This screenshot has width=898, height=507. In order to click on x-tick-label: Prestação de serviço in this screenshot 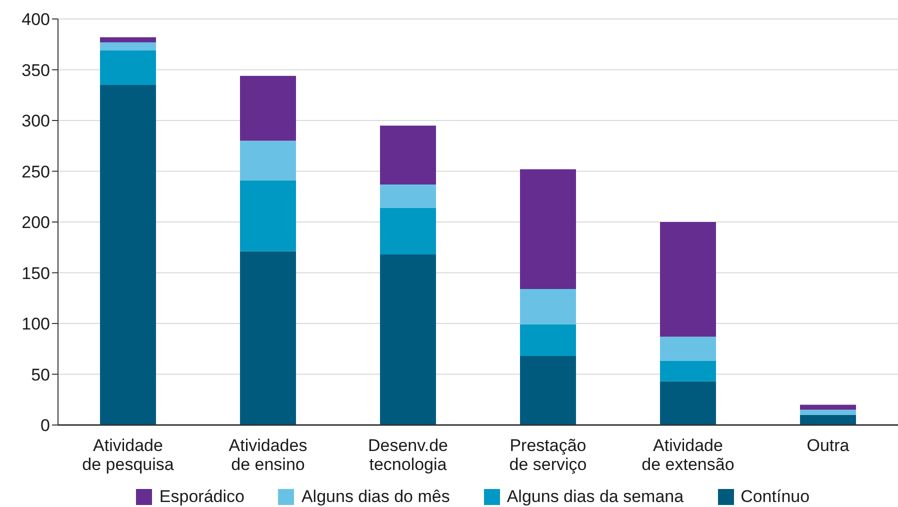, I will do `click(548, 455)`.